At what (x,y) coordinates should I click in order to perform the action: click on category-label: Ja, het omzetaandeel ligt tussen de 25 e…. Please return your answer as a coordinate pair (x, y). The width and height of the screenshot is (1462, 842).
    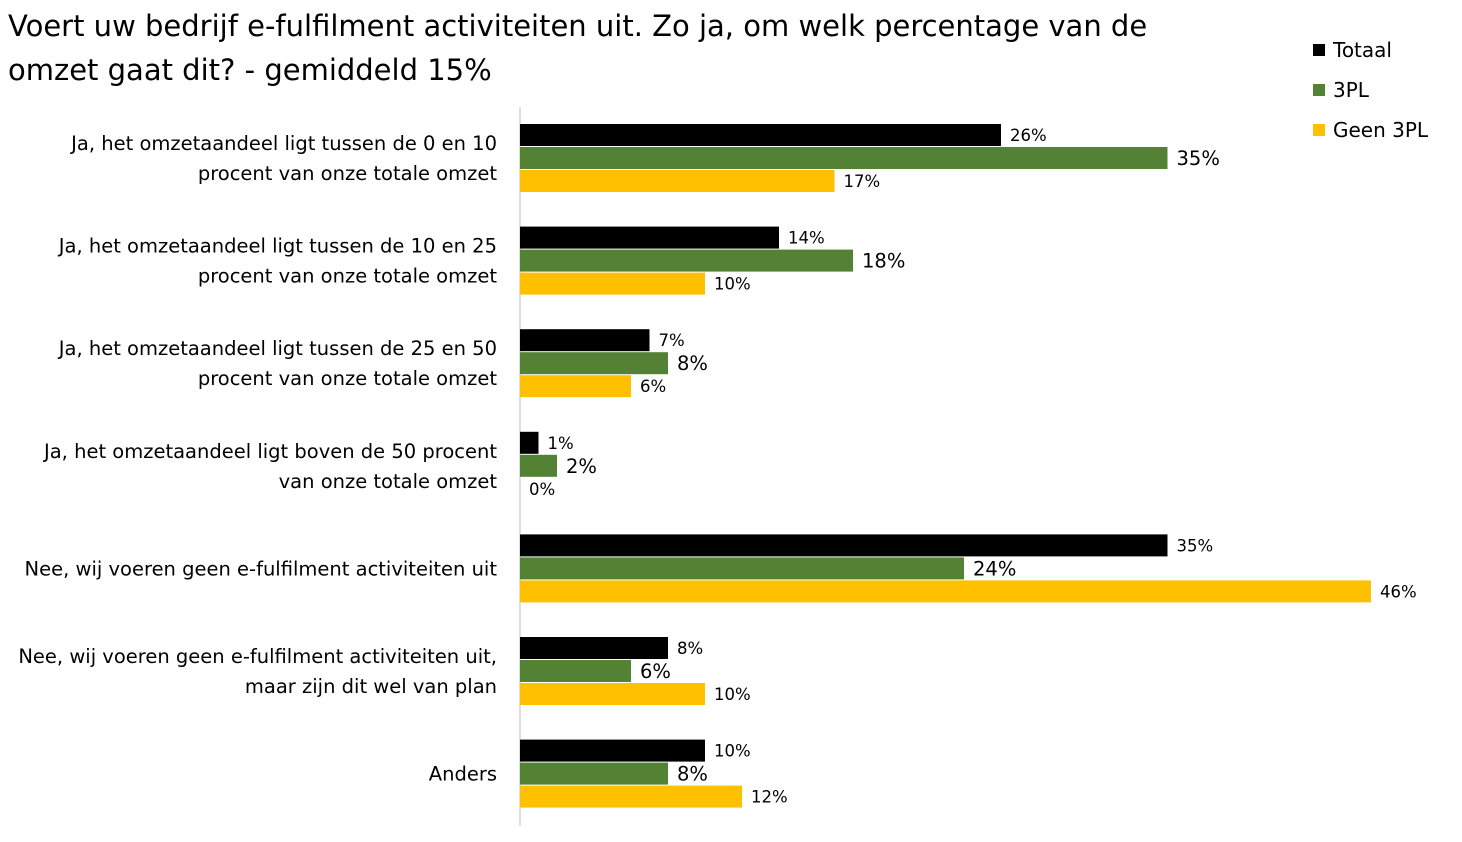
    Looking at the image, I should click on (277, 363).